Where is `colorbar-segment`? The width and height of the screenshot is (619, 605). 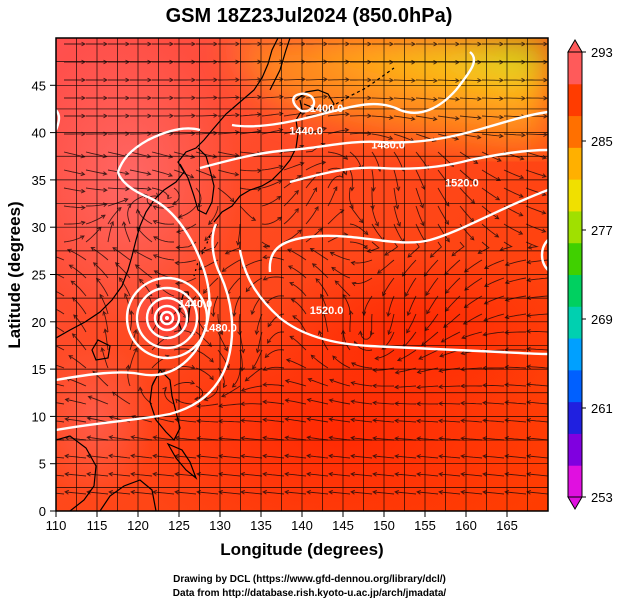 colorbar-segment is located at coordinates (575, 290).